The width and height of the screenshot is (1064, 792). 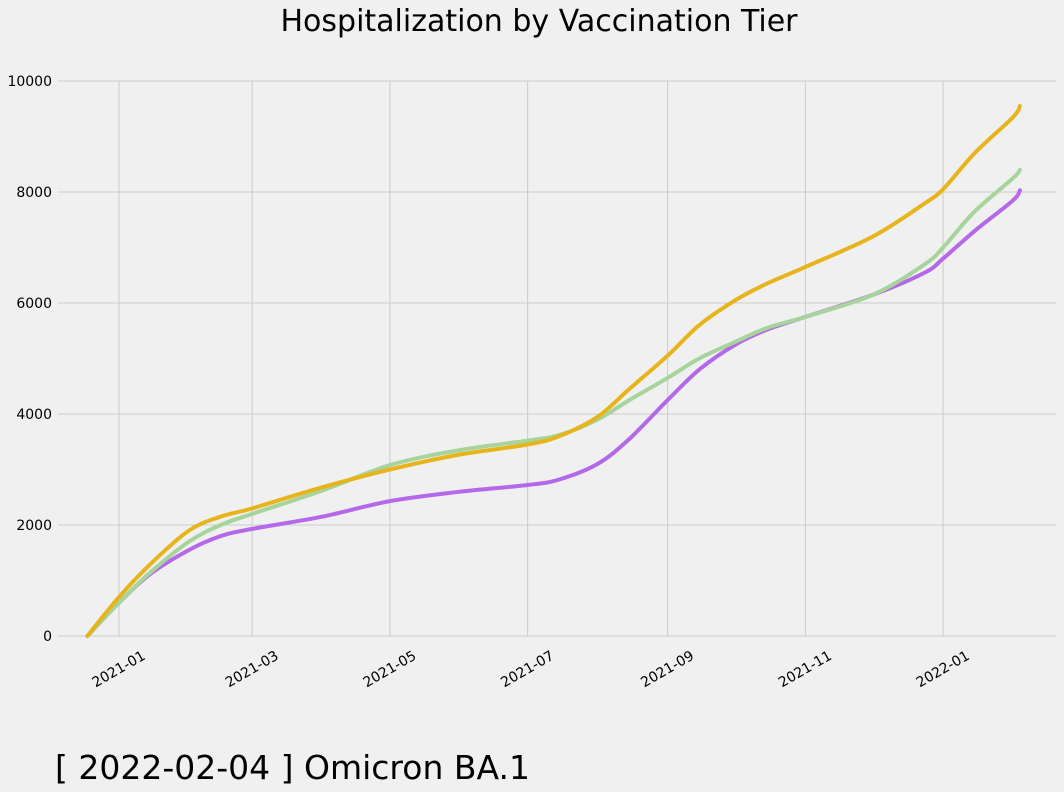 I want to click on y-tick-label: 2000, so click(x=34, y=526).